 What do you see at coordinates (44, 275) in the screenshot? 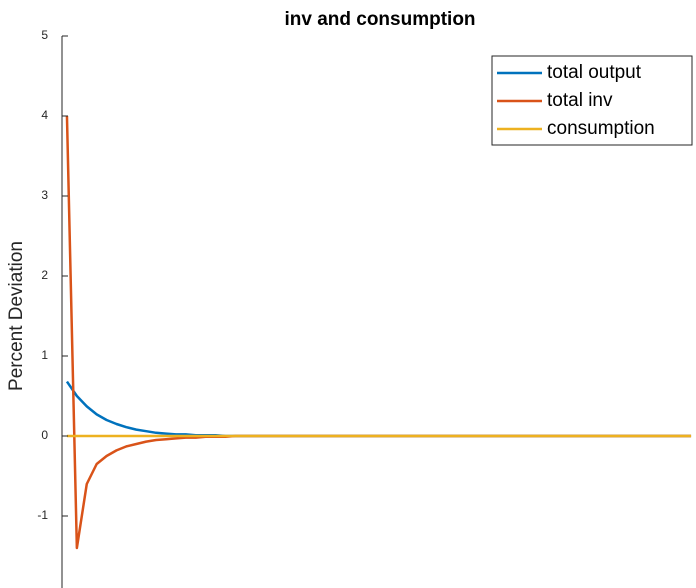
I see `y-tick-label: 2` at bounding box center [44, 275].